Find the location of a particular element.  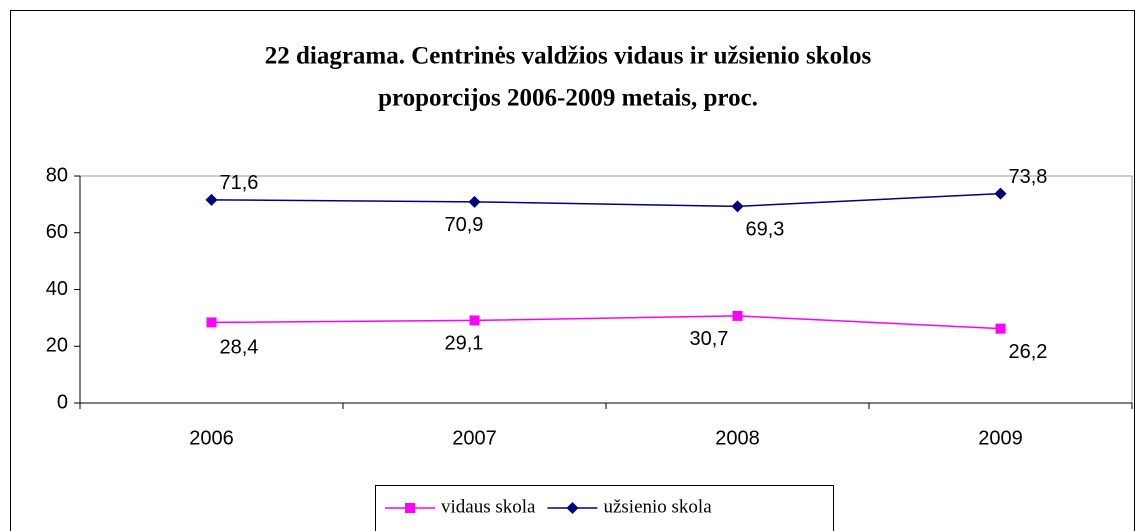

data-label: 29,1 is located at coordinates (464, 344).